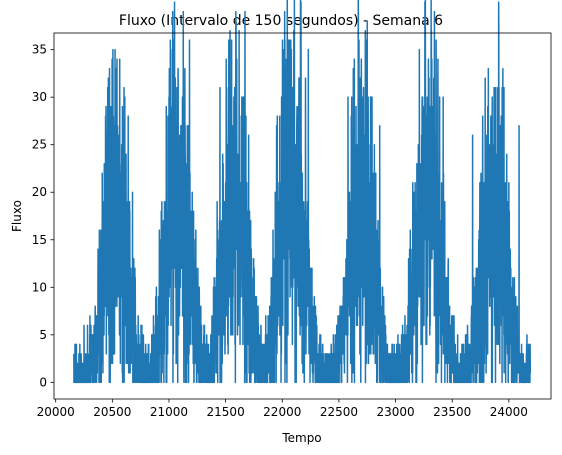 The image size is (562, 455). Describe the element at coordinates (43, 382) in the screenshot. I see `y-tick-label: 0` at that location.